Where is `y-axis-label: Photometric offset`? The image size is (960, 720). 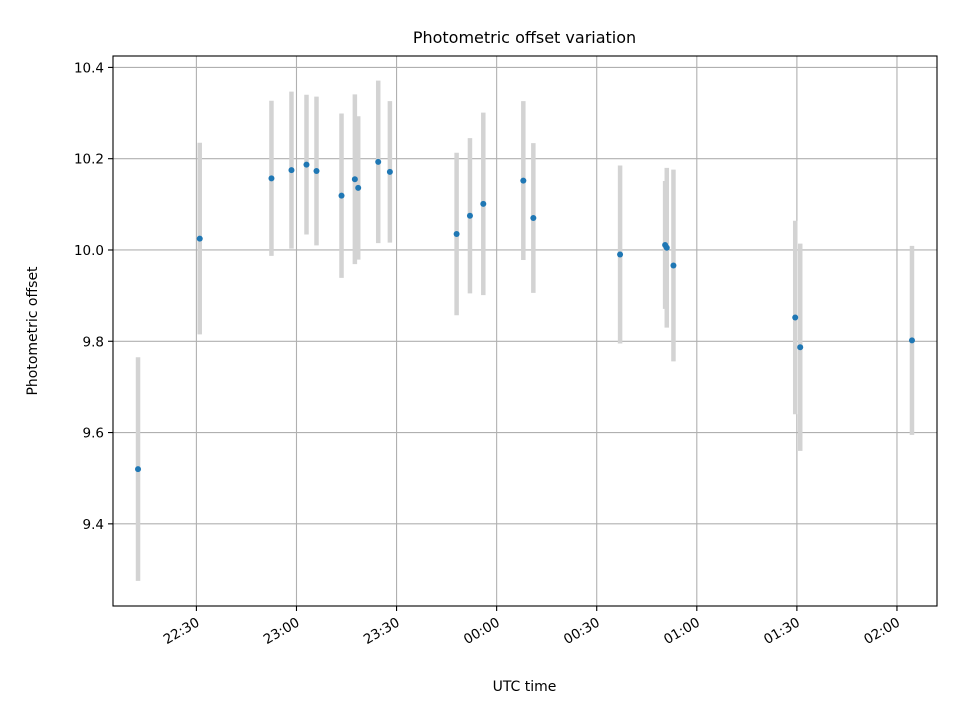 y-axis-label: Photometric offset is located at coordinates (33, 331).